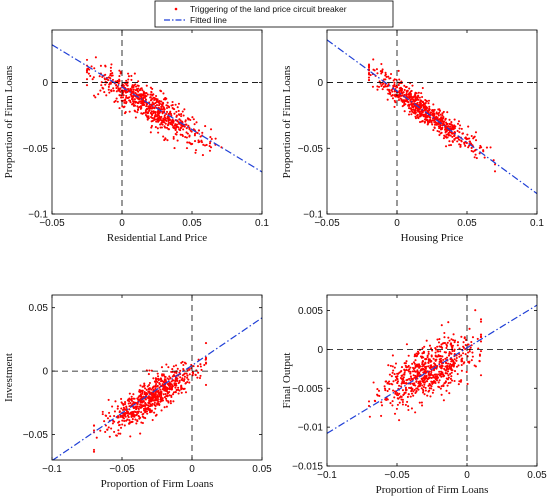  Describe the element at coordinates (157, 377) in the screenshot. I see `axes-box` at that location.